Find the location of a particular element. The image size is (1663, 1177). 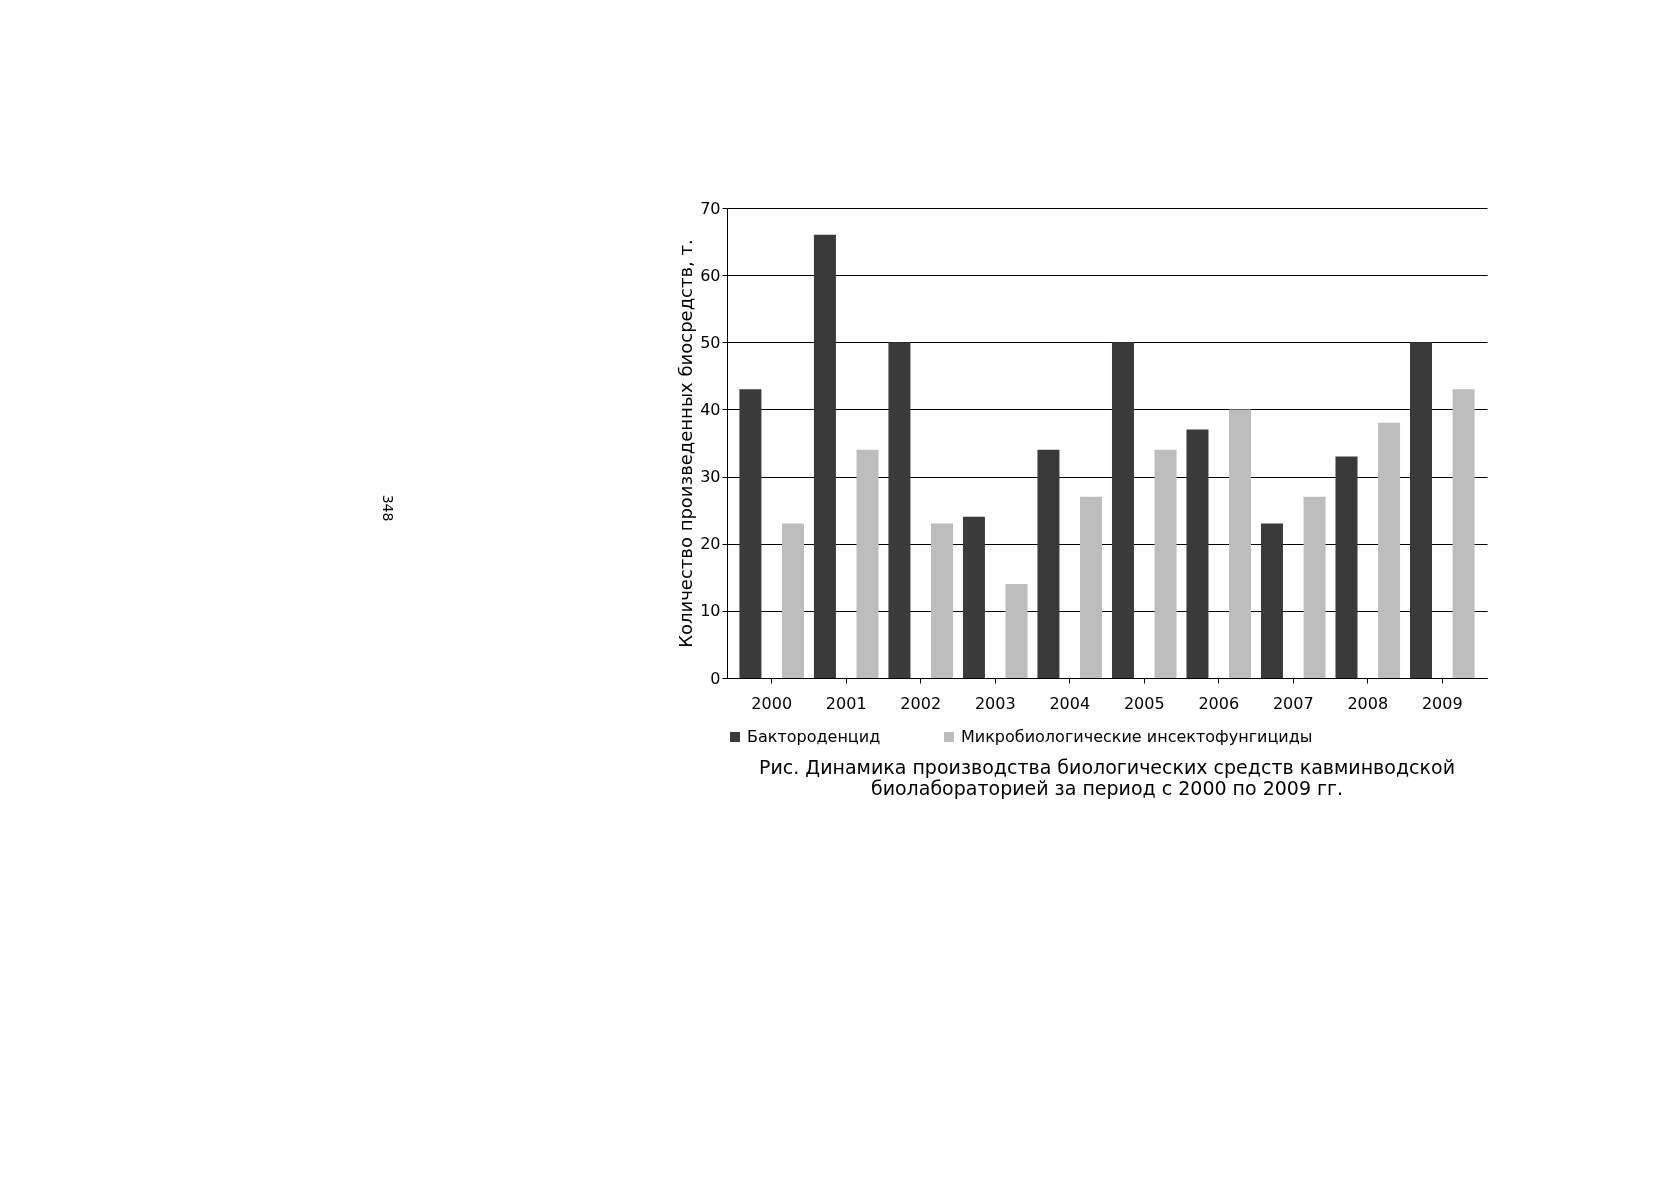

y-tick-label: 10 is located at coordinates (710, 611).